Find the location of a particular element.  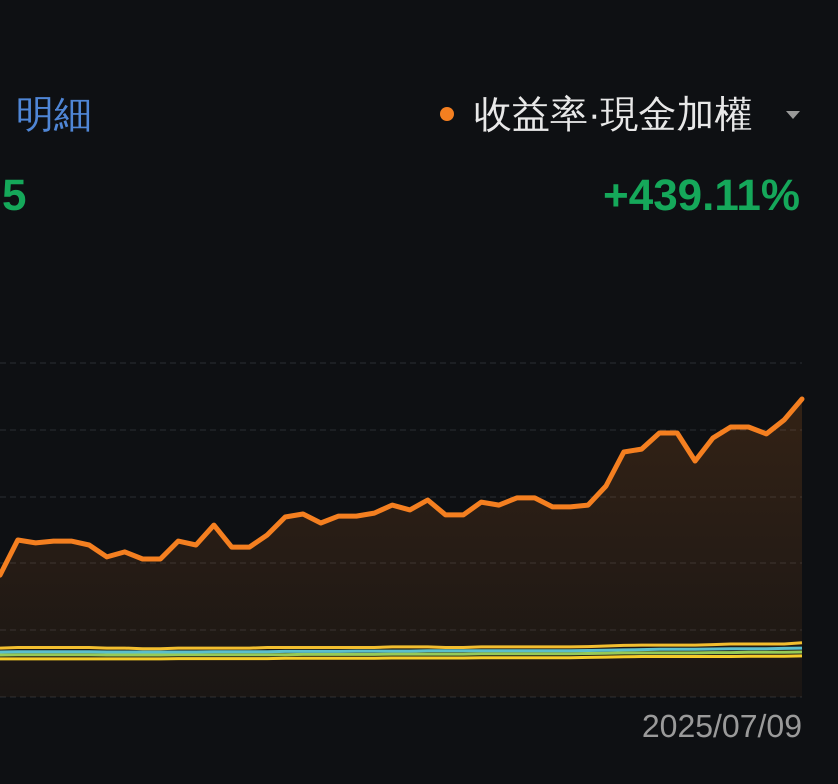

legend-label: 收益率·現金加權 is located at coordinates (613, 115).